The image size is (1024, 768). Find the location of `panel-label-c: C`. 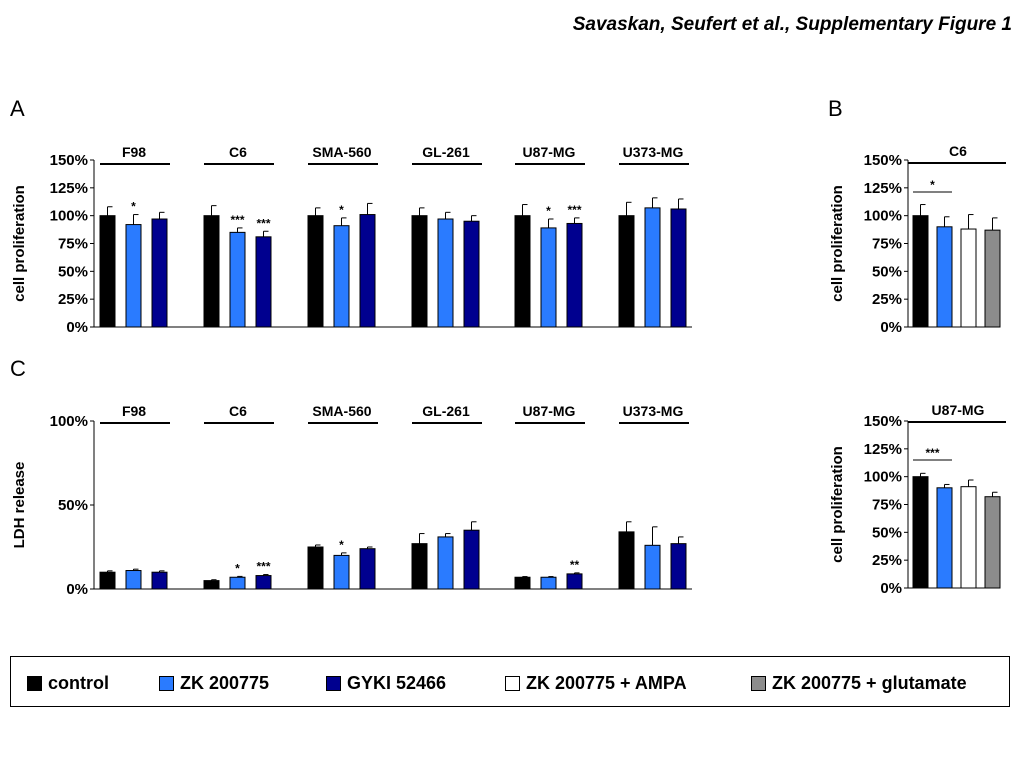

panel-label-c: C is located at coordinates (18, 368).